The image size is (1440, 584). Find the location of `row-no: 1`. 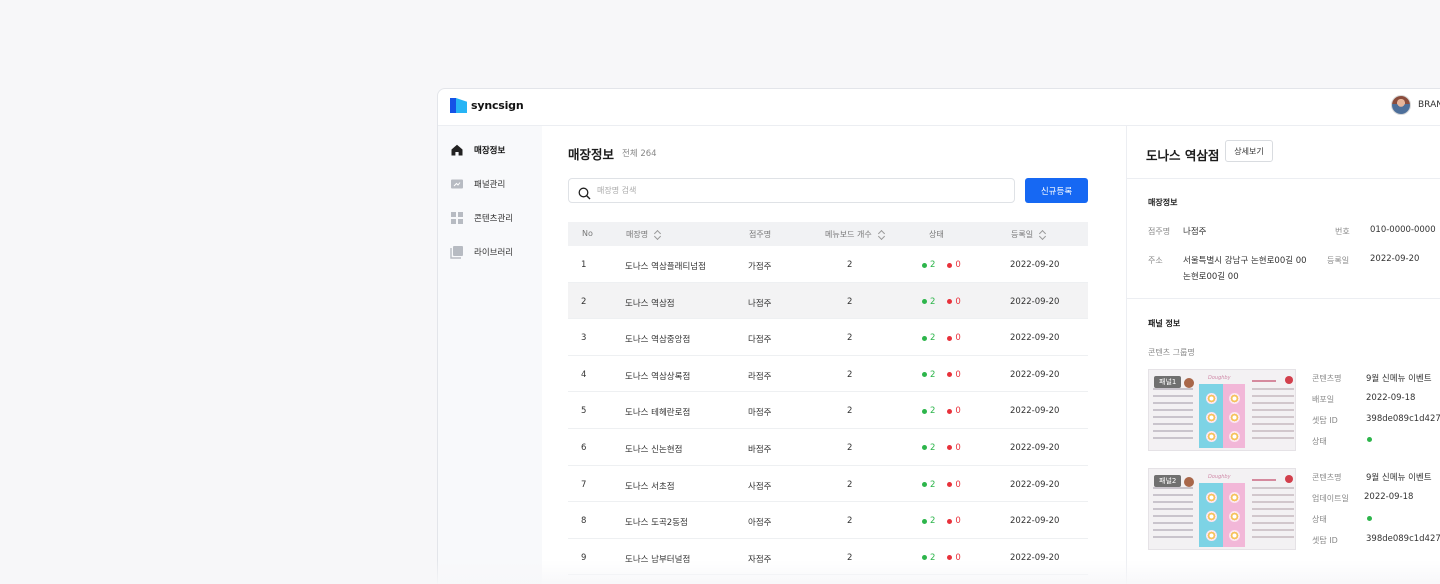

row-no: 1 is located at coordinates (584, 265).